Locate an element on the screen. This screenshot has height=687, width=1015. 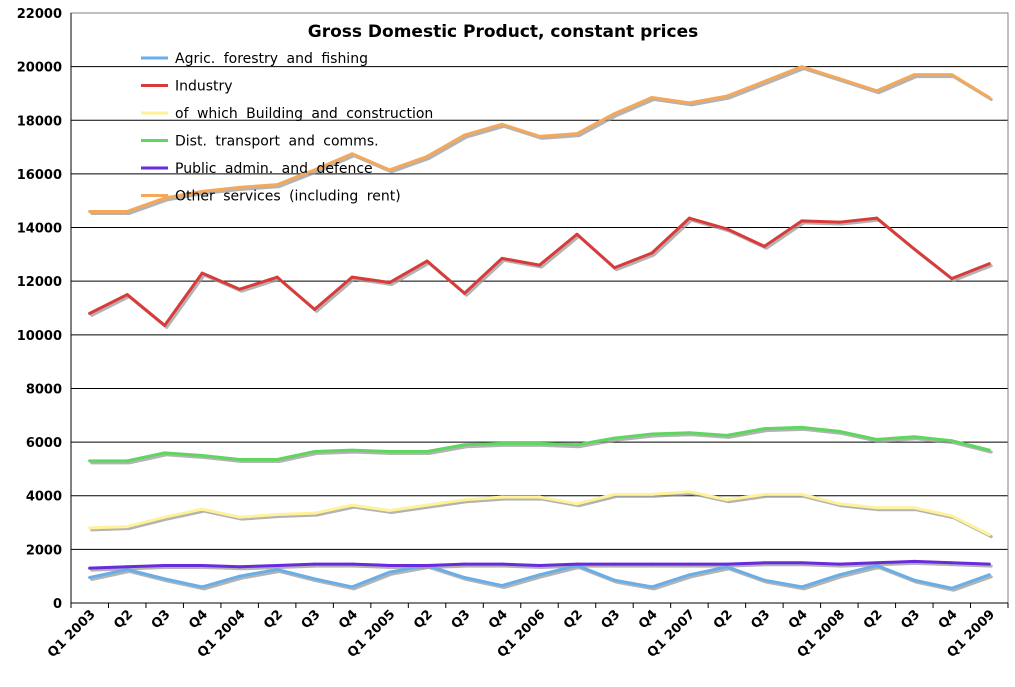
y-tick-label: 22000 is located at coordinates (39, 14).